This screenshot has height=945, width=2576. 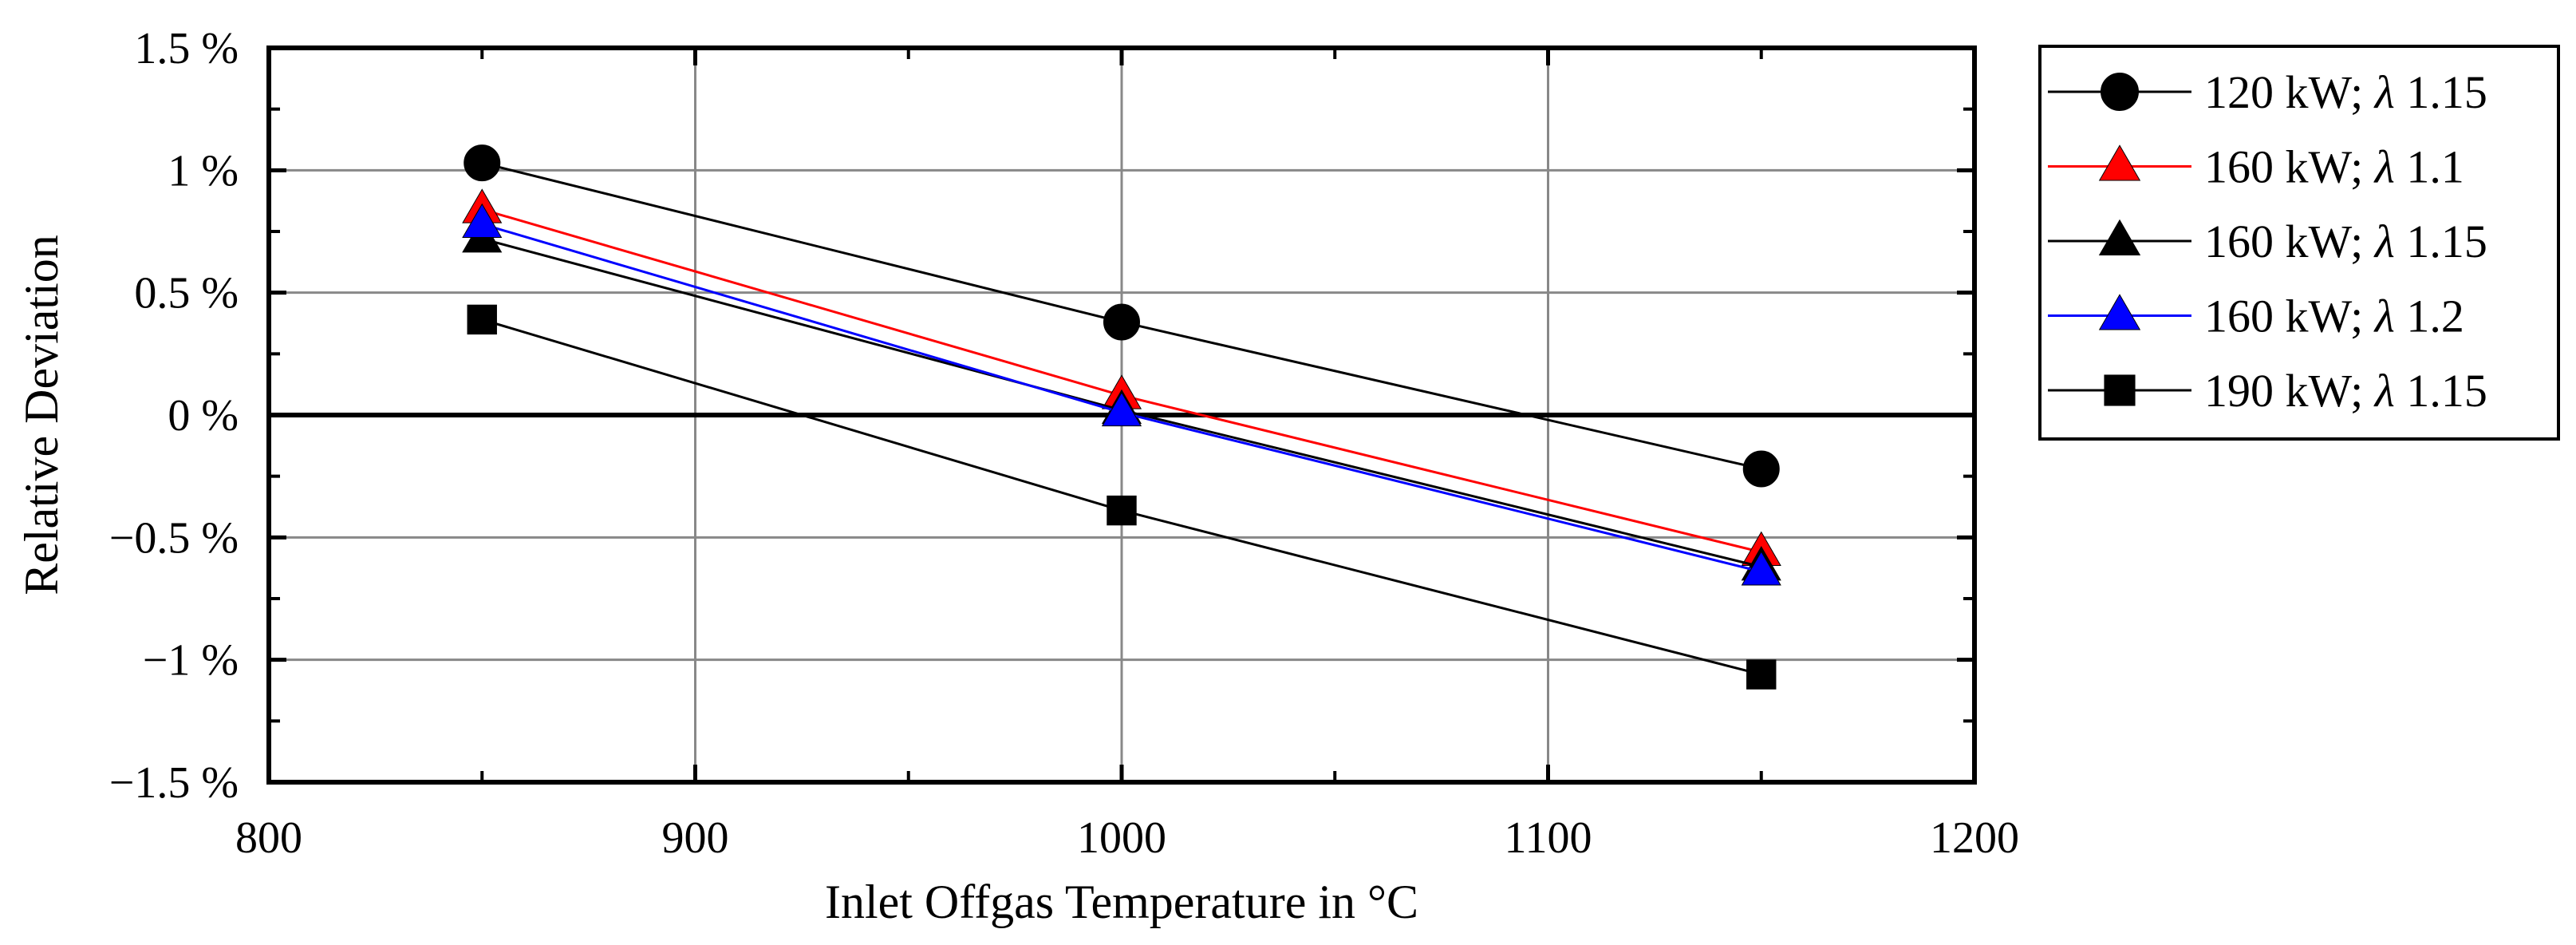 What do you see at coordinates (204, 416) in the screenshot?
I see `y-tick-label: 0 %` at bounding box center [204, 416].